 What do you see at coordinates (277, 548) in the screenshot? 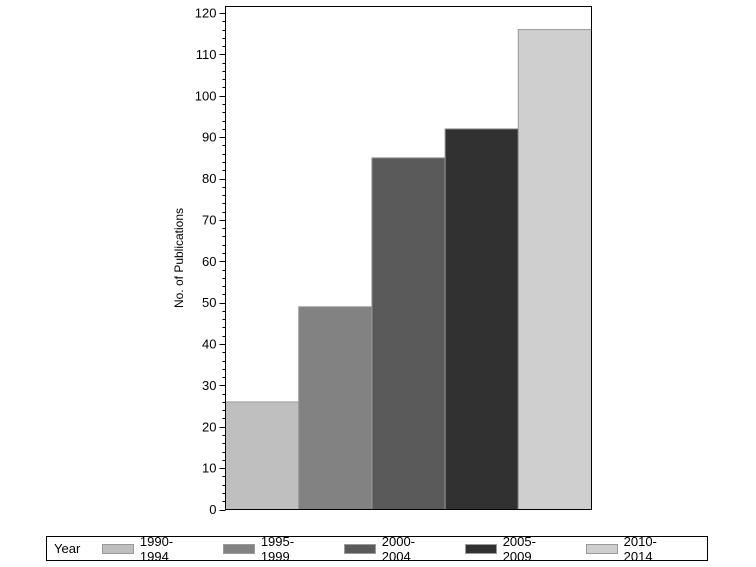
I see `legend-label: 1995-1999` at bounding box center [277, 548].